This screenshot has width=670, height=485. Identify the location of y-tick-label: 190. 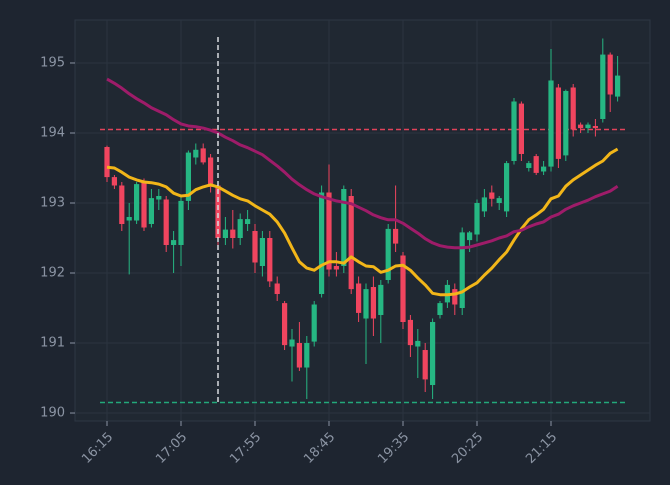
(52, 413).